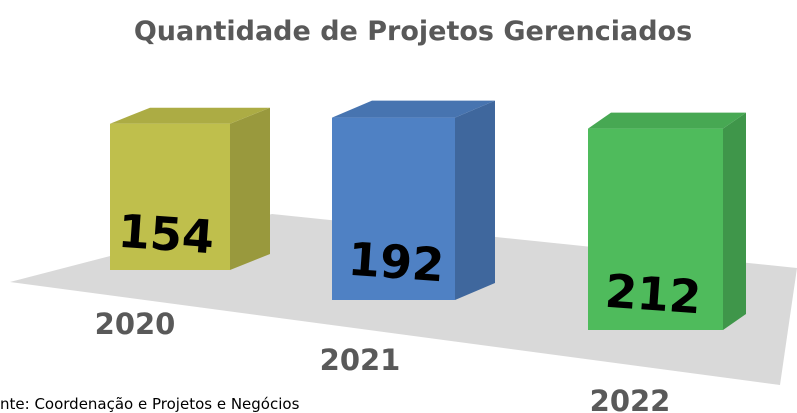  What do you see at coordinates (396, 262) in the screenshot?
I see `value-label: 192` at bounding box center [396, 262].